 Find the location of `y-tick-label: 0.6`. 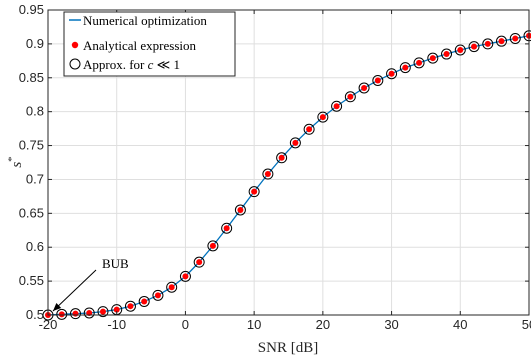

y-tick-label: 0.6 is located at coordinates (35, 246).